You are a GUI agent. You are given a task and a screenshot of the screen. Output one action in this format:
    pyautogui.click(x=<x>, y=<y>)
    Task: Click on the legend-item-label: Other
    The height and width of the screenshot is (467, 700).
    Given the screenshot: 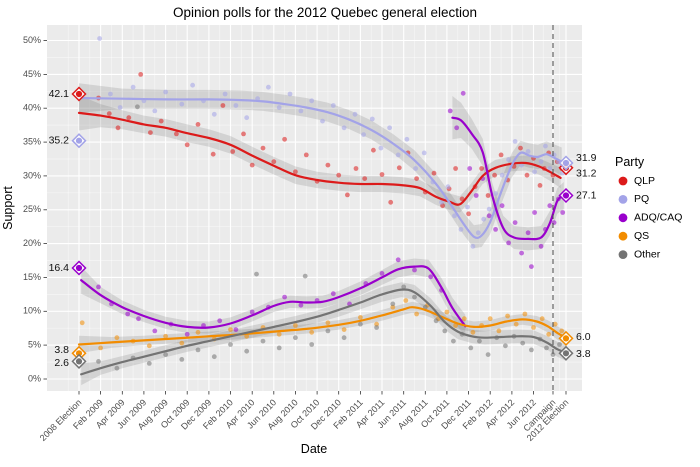 What is the action you would take?
    pyautogui.click(x=647, y=254)
    